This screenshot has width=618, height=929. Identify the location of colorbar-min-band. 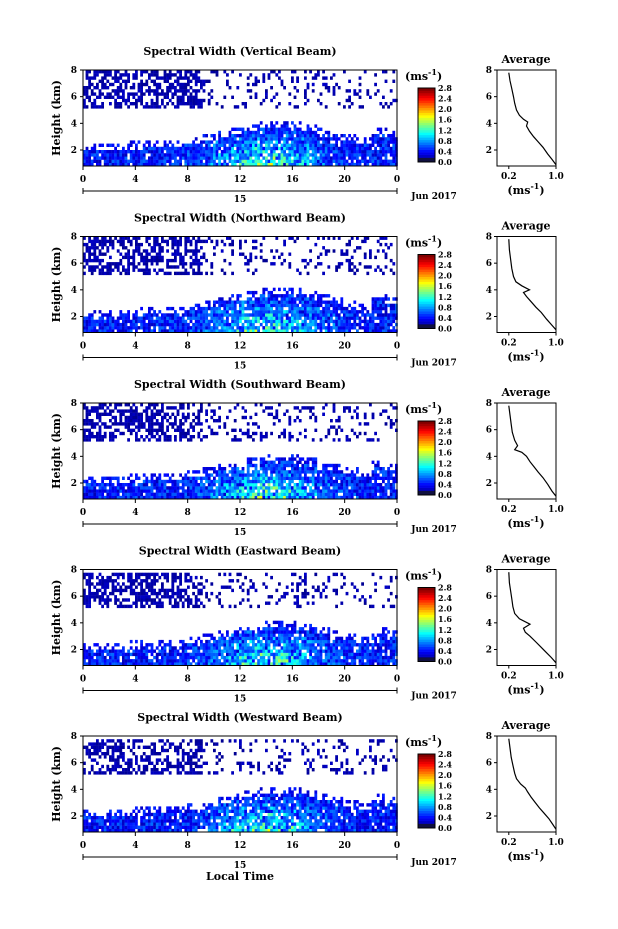
(426, 160).